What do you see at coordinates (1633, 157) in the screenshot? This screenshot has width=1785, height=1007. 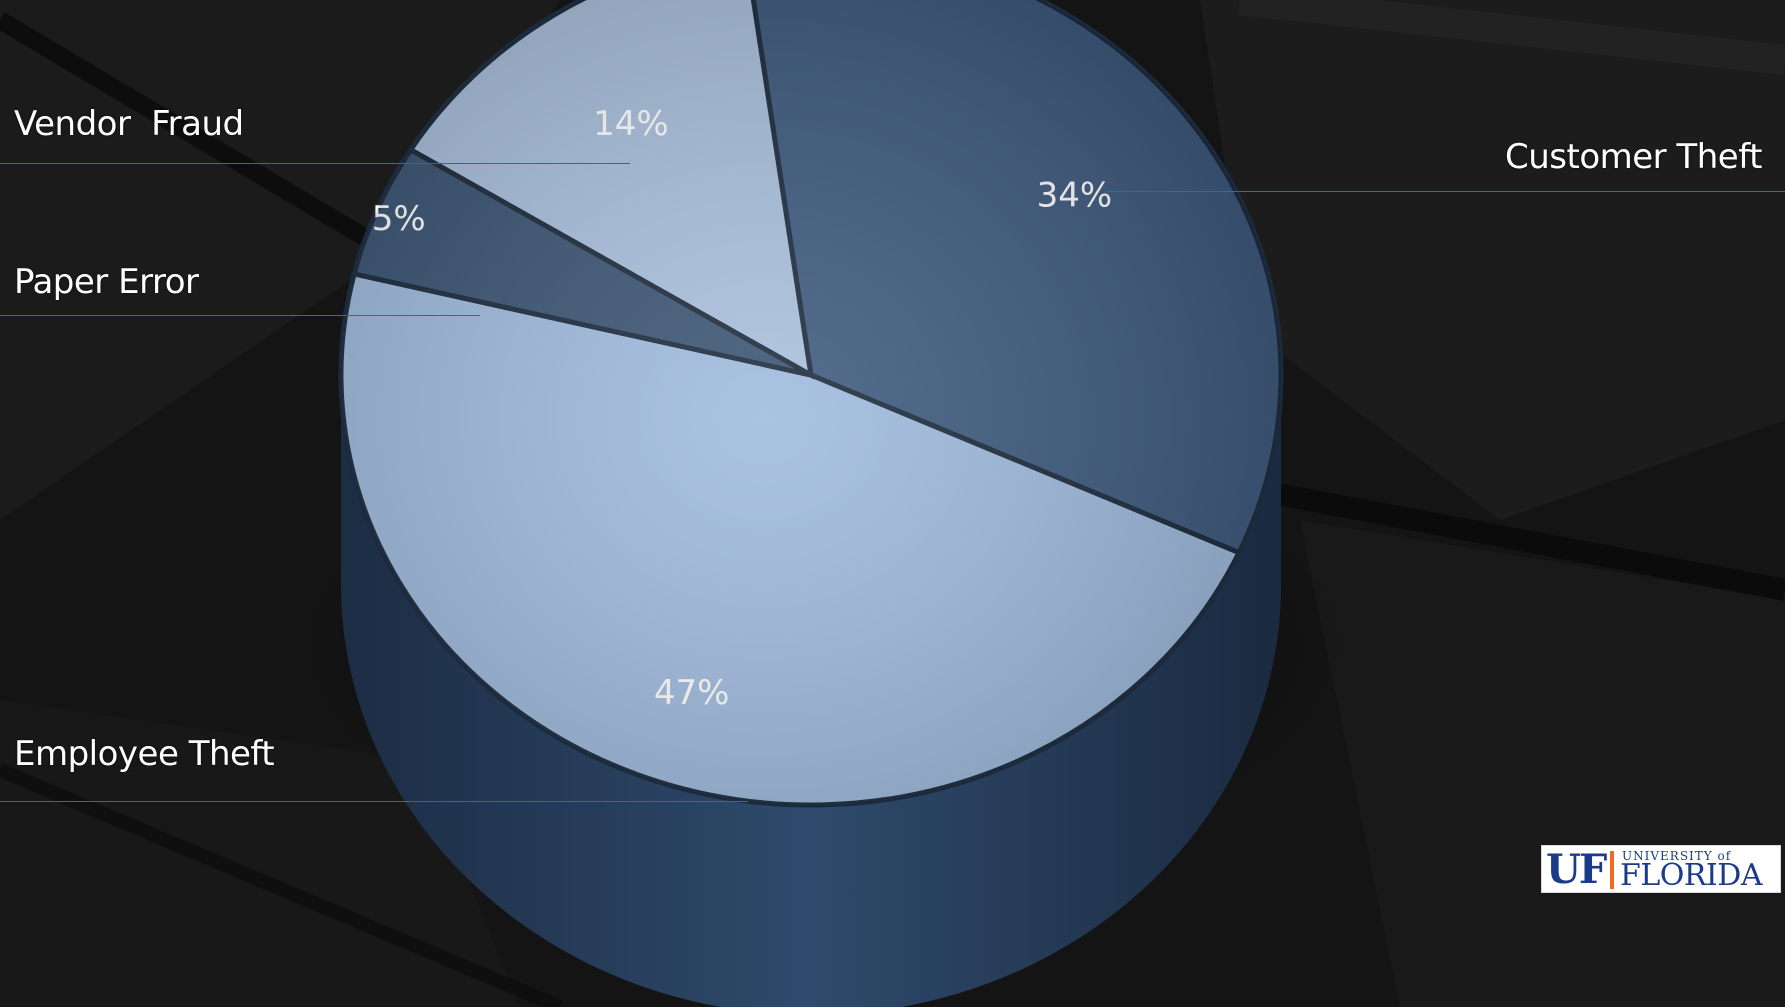 I see `label-customer-theft: Customer Theft` at bounding box center [1633, 157].